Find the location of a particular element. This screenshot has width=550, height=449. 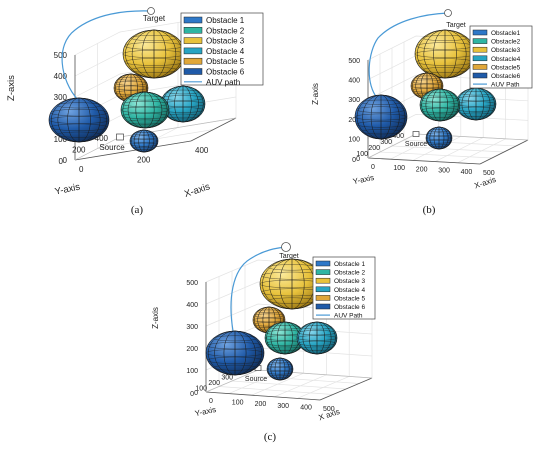

y-axis-line is located at coordinates (346, 389).